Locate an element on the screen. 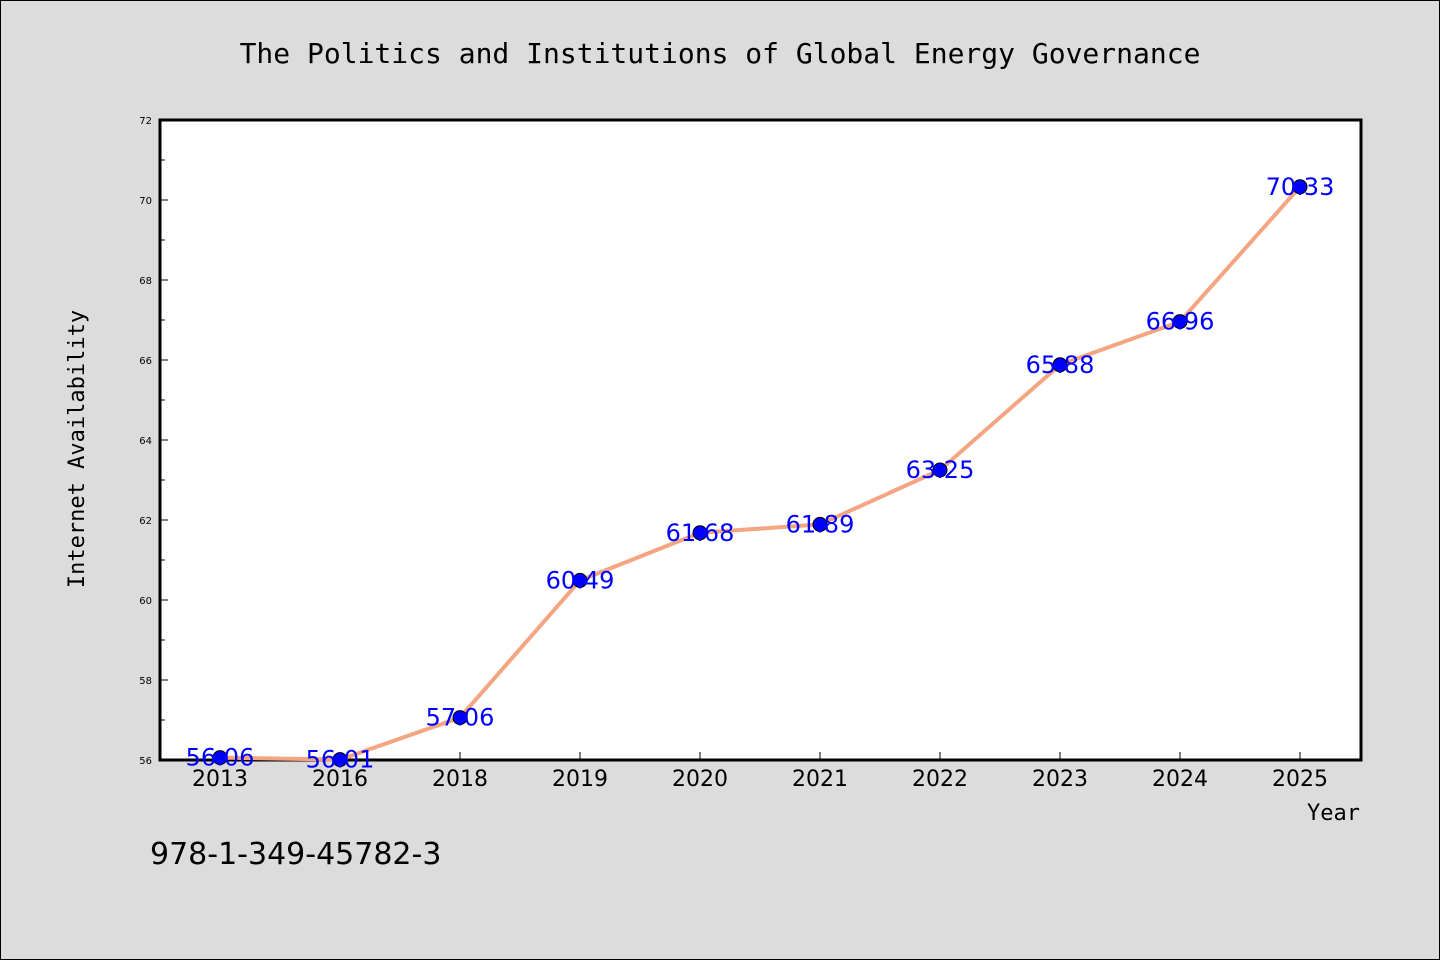  y-axis: 56 58 60 62 64 66 68 70 72 is located at coordinates (153, 441).